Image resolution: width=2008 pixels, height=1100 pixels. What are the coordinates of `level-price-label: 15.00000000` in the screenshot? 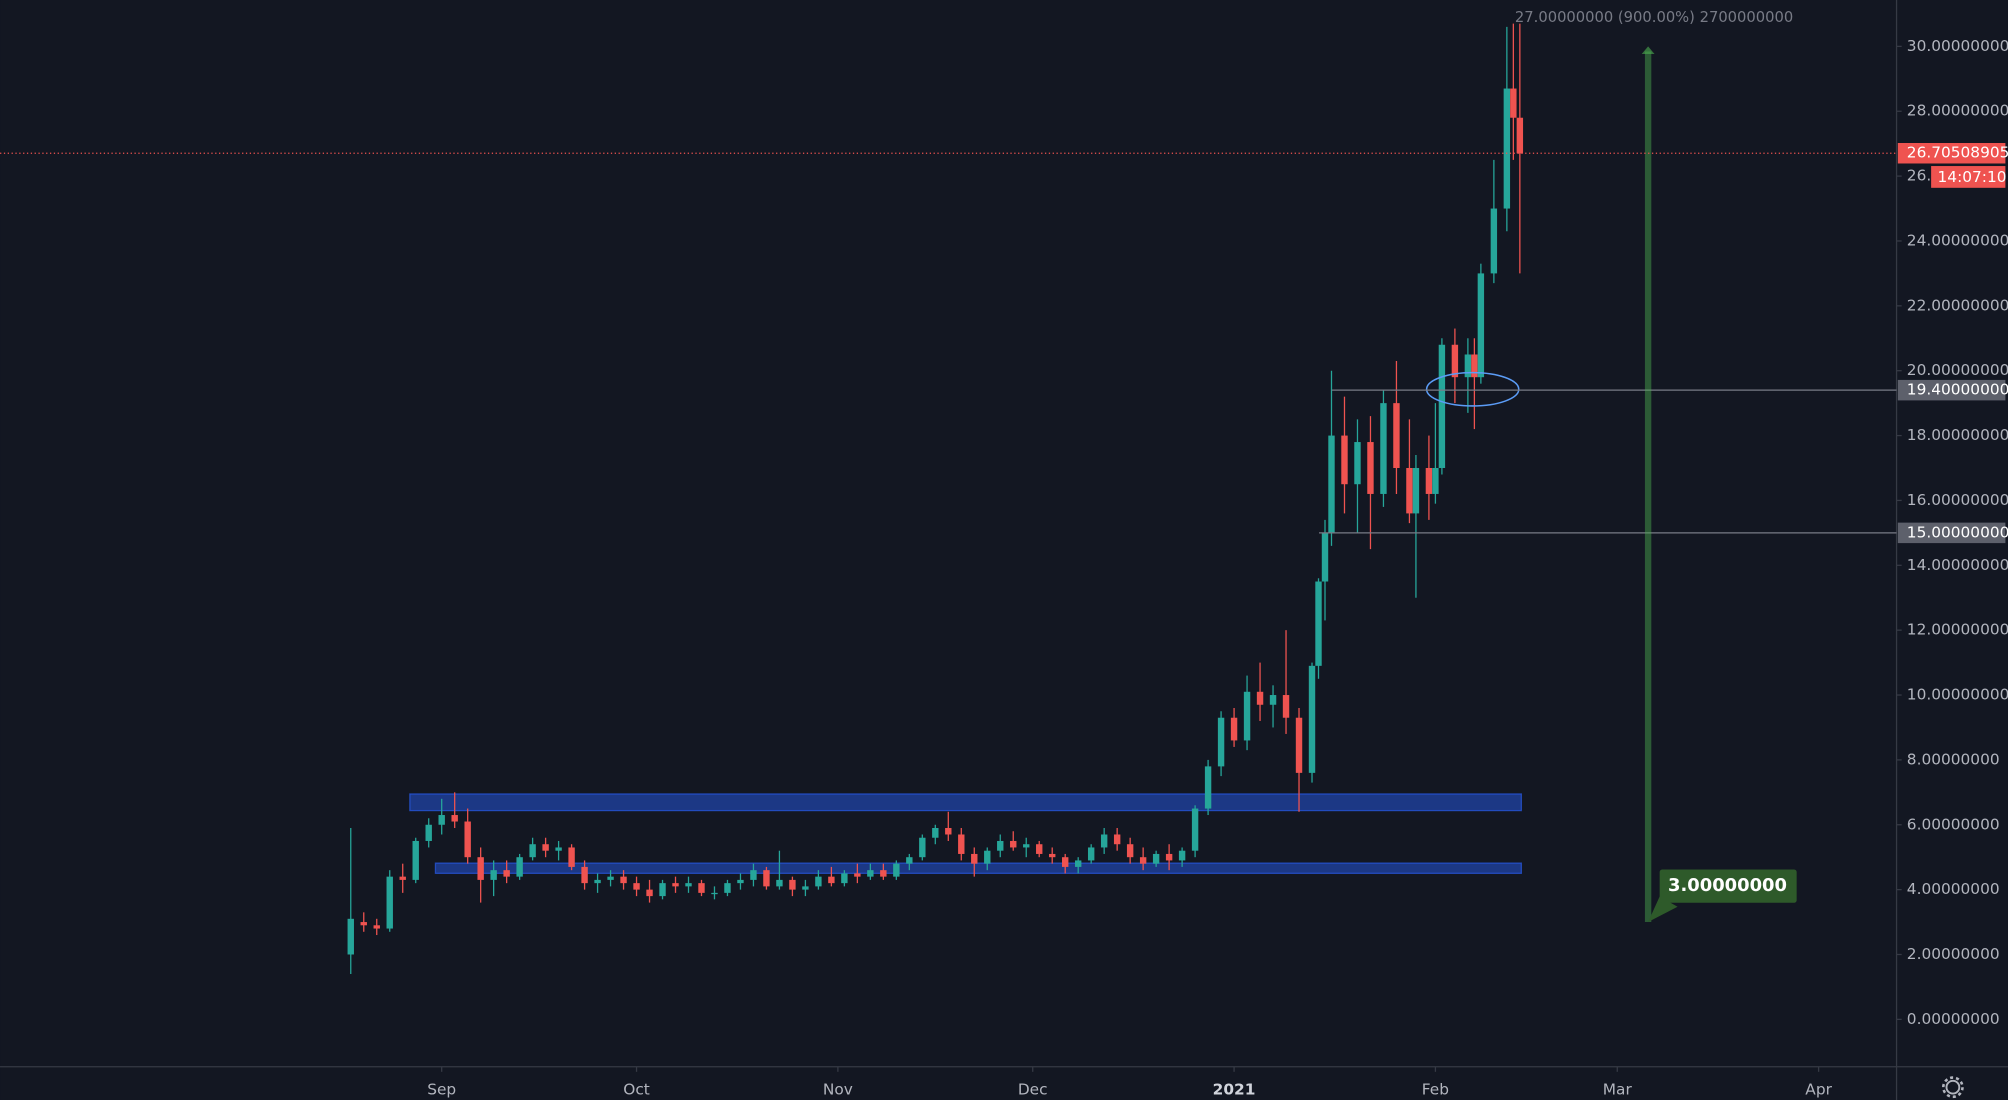 It's located at (1957, 532).